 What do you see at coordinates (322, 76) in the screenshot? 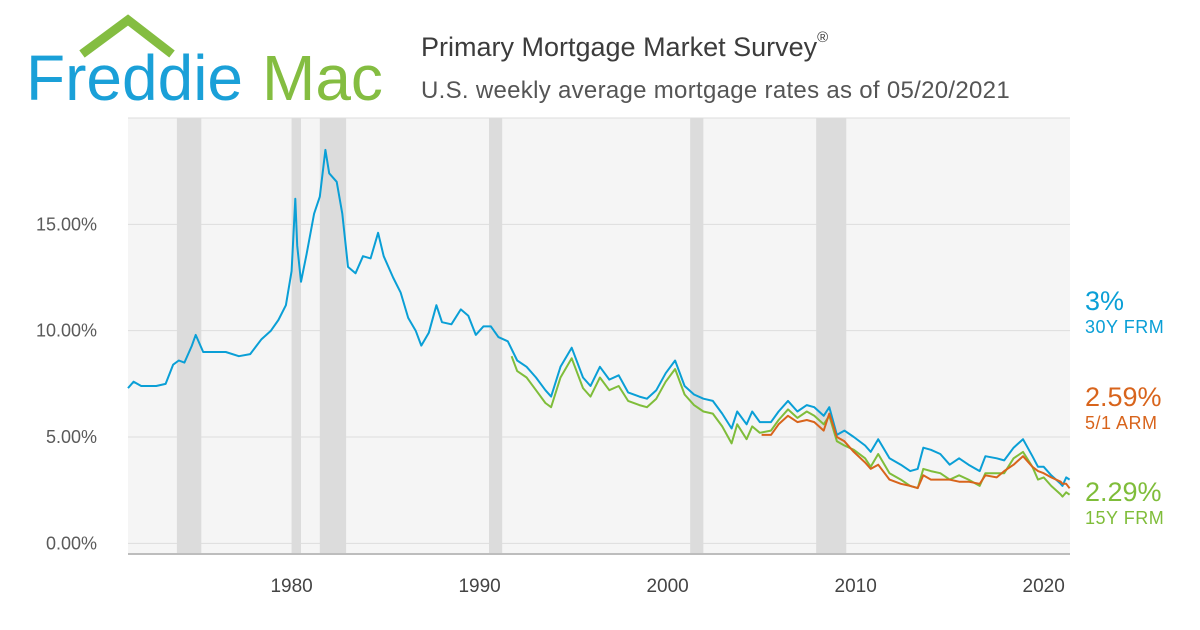
I see `logo-text-mac: Mac` at bounding box center [322, 76].